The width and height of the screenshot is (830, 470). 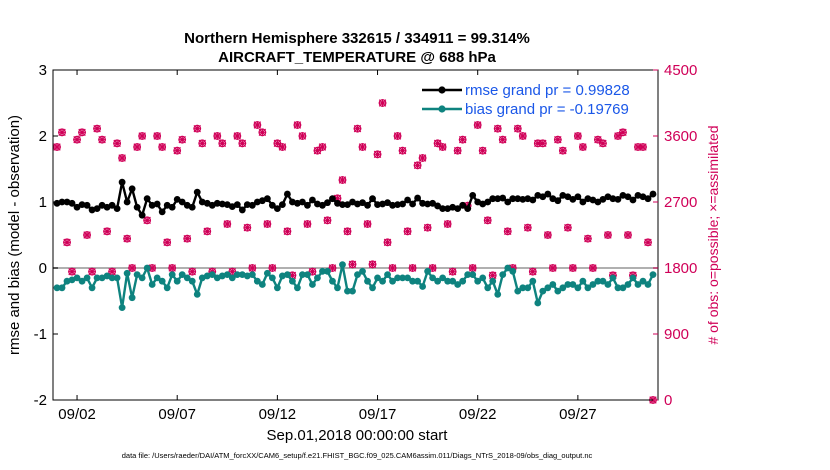 What do you see at coordinates (547, 90) in the screenshot?
I see `legend-rmse-text: rmse grand pr = 0.99828` at bounding box center [547, 90].